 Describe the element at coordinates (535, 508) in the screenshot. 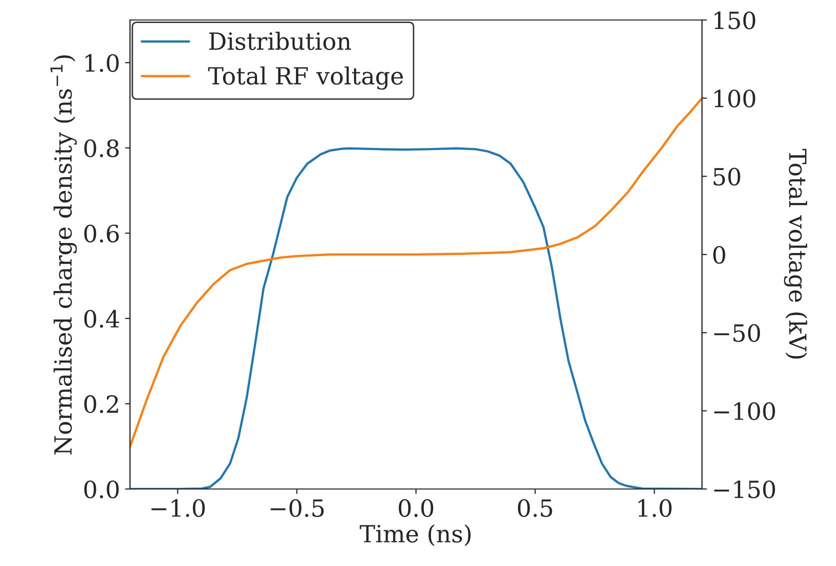

I see `x-tick-label: 0.5` at that location.